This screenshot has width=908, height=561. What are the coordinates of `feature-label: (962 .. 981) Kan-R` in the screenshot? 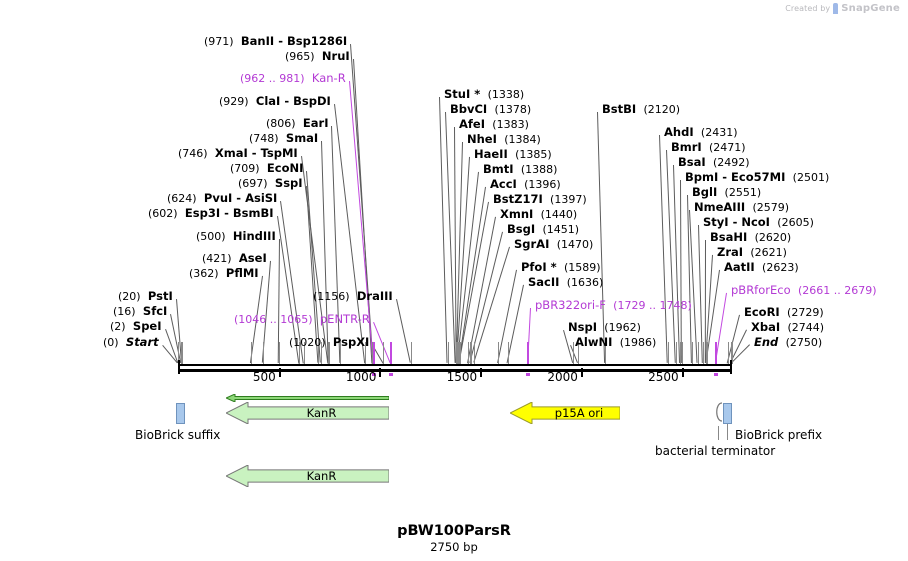 It's located at (293, 78).